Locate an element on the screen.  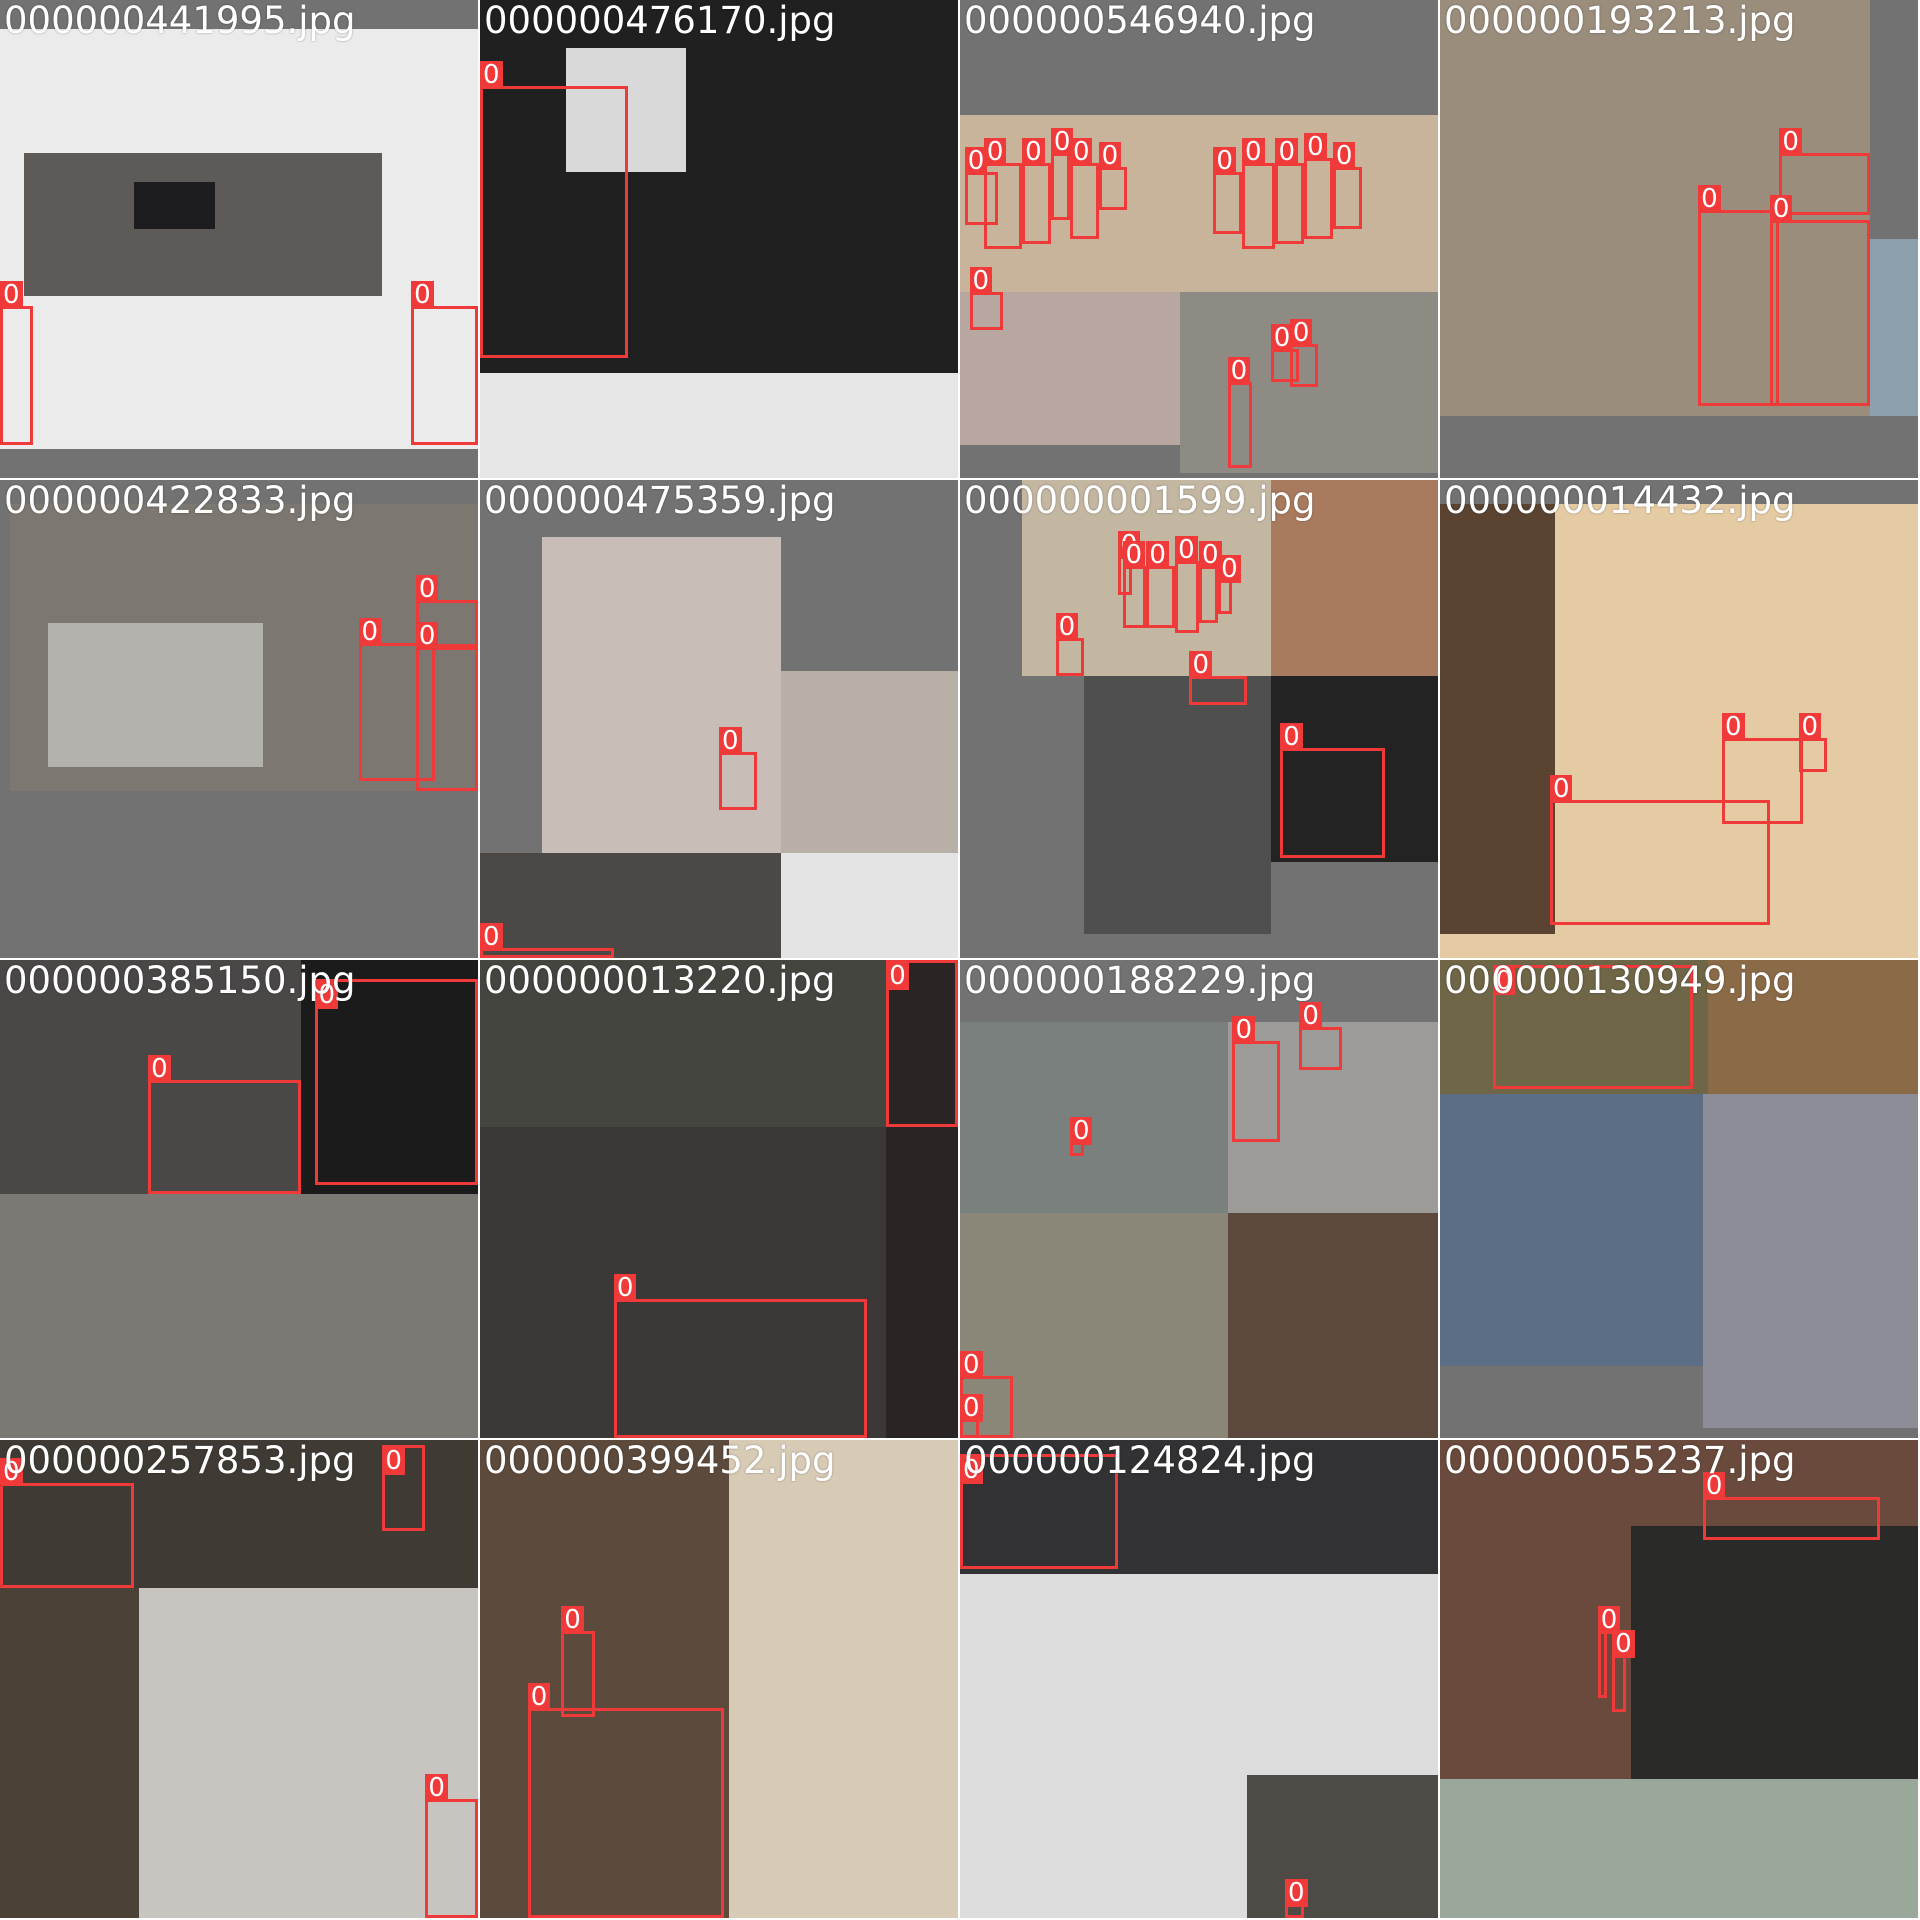
tile-10: 0 0 0 0 0 000000188229.jpg is located at coordinates (1199, 1199).